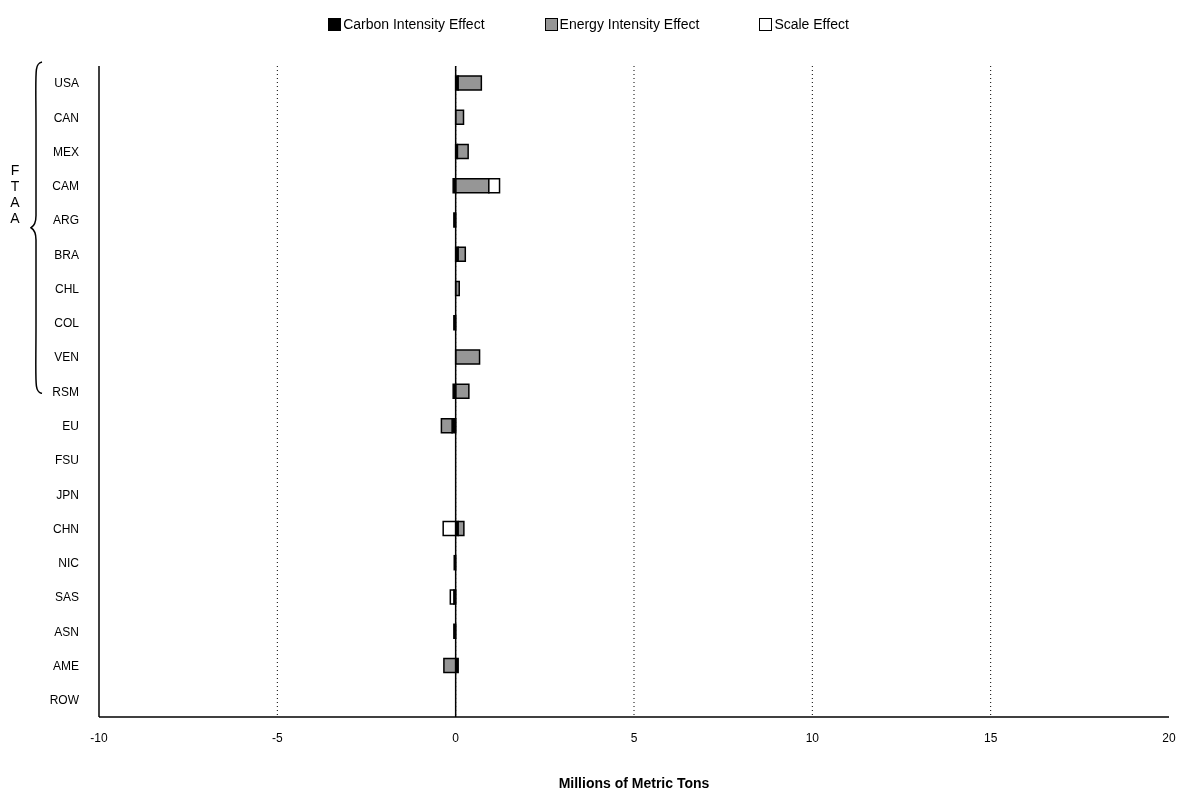 This screenshot has width=1189, height=792. Describe the element at coordinates (67, 288) in the screenshot. I see `y-tick-label: CHL` at that location.